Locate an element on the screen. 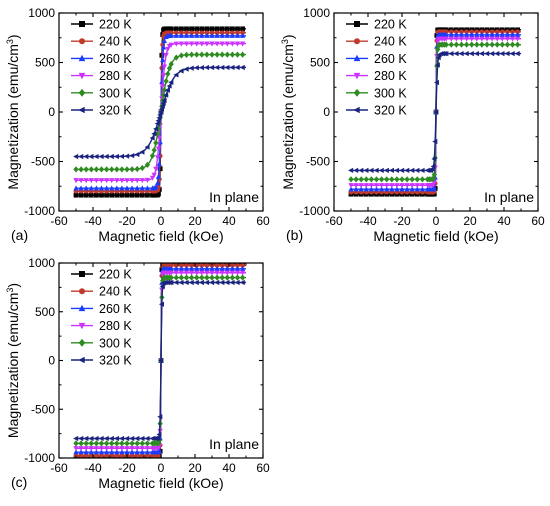  y-axis-label: Magnetization (emu/cm3) is located at coordinates (13, 111).